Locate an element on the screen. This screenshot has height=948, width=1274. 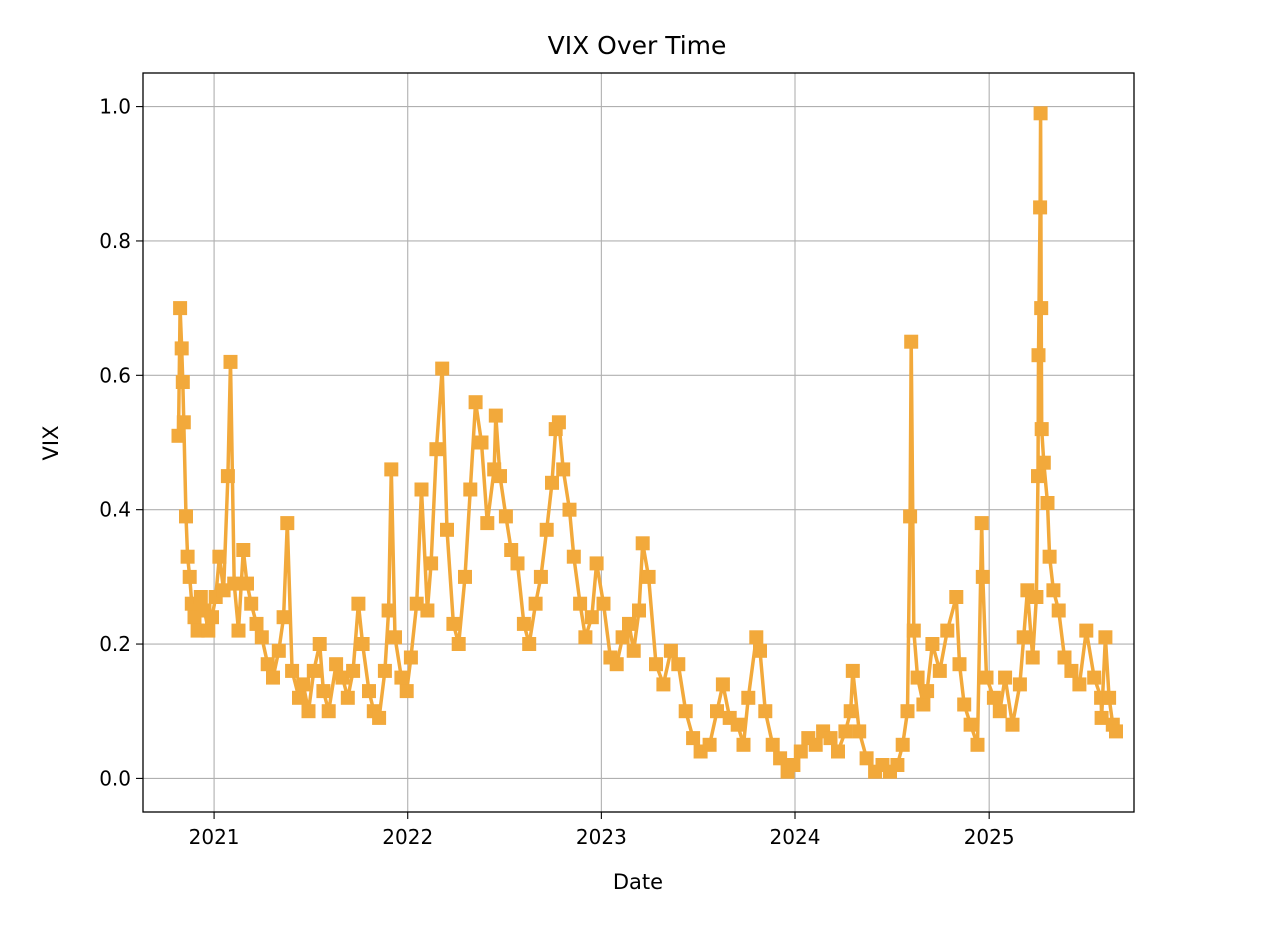
x-tick-label: 2024 is located at coordinates (795, 837).